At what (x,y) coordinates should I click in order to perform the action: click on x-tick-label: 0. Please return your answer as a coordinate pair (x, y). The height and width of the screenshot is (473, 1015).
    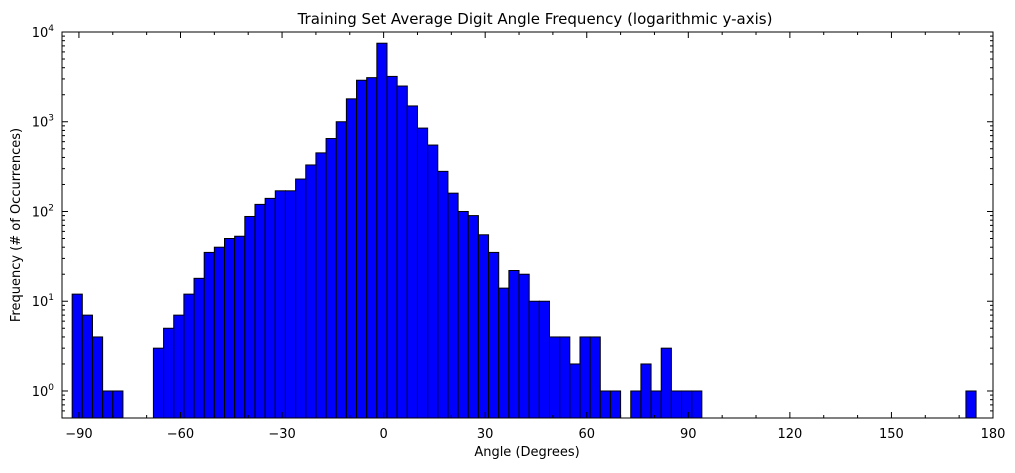
    Looking at the image, I should click on (383, 434).